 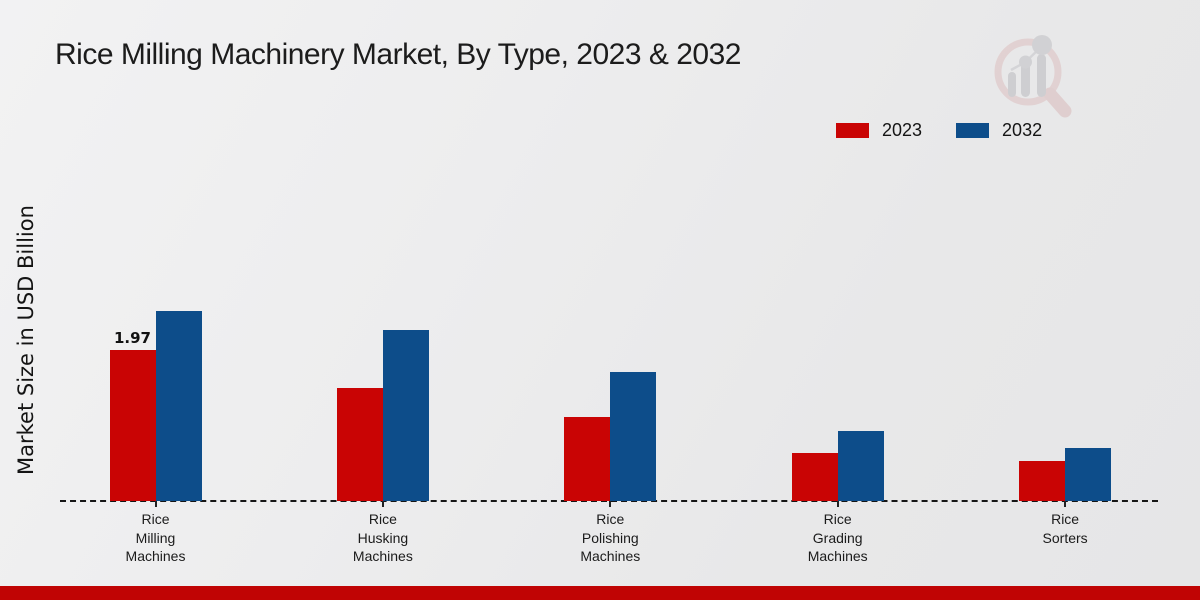 What do you see at coordinates (359, 444) in the screenshot?
I see `bar-2023-rice-husking-machines` at bounding box center [359, 444].